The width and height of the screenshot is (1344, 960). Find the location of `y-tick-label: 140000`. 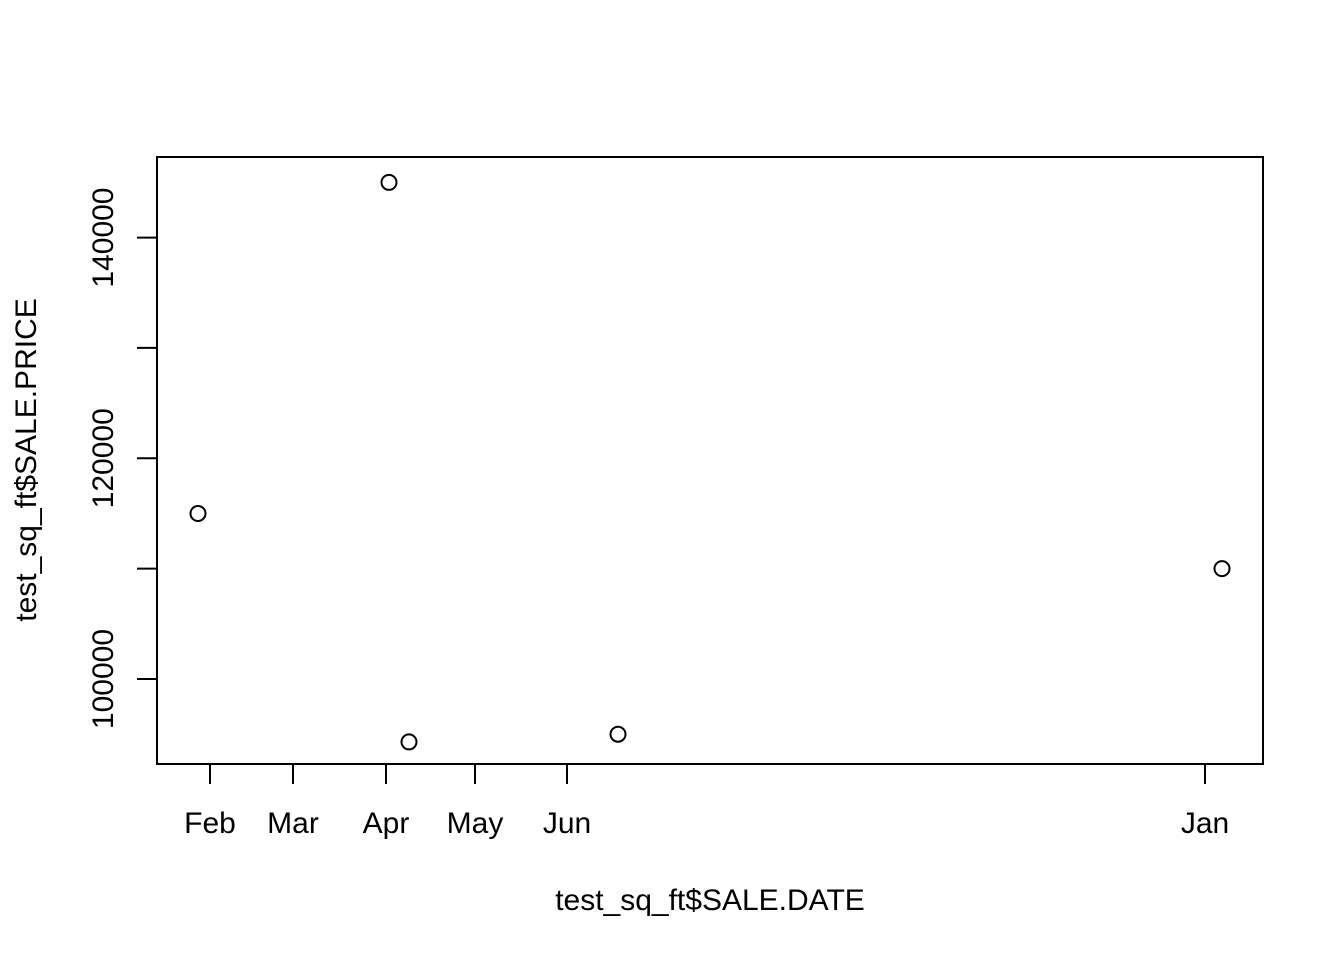

y-tick-label: 140000 is located at coordinates (103, 238).